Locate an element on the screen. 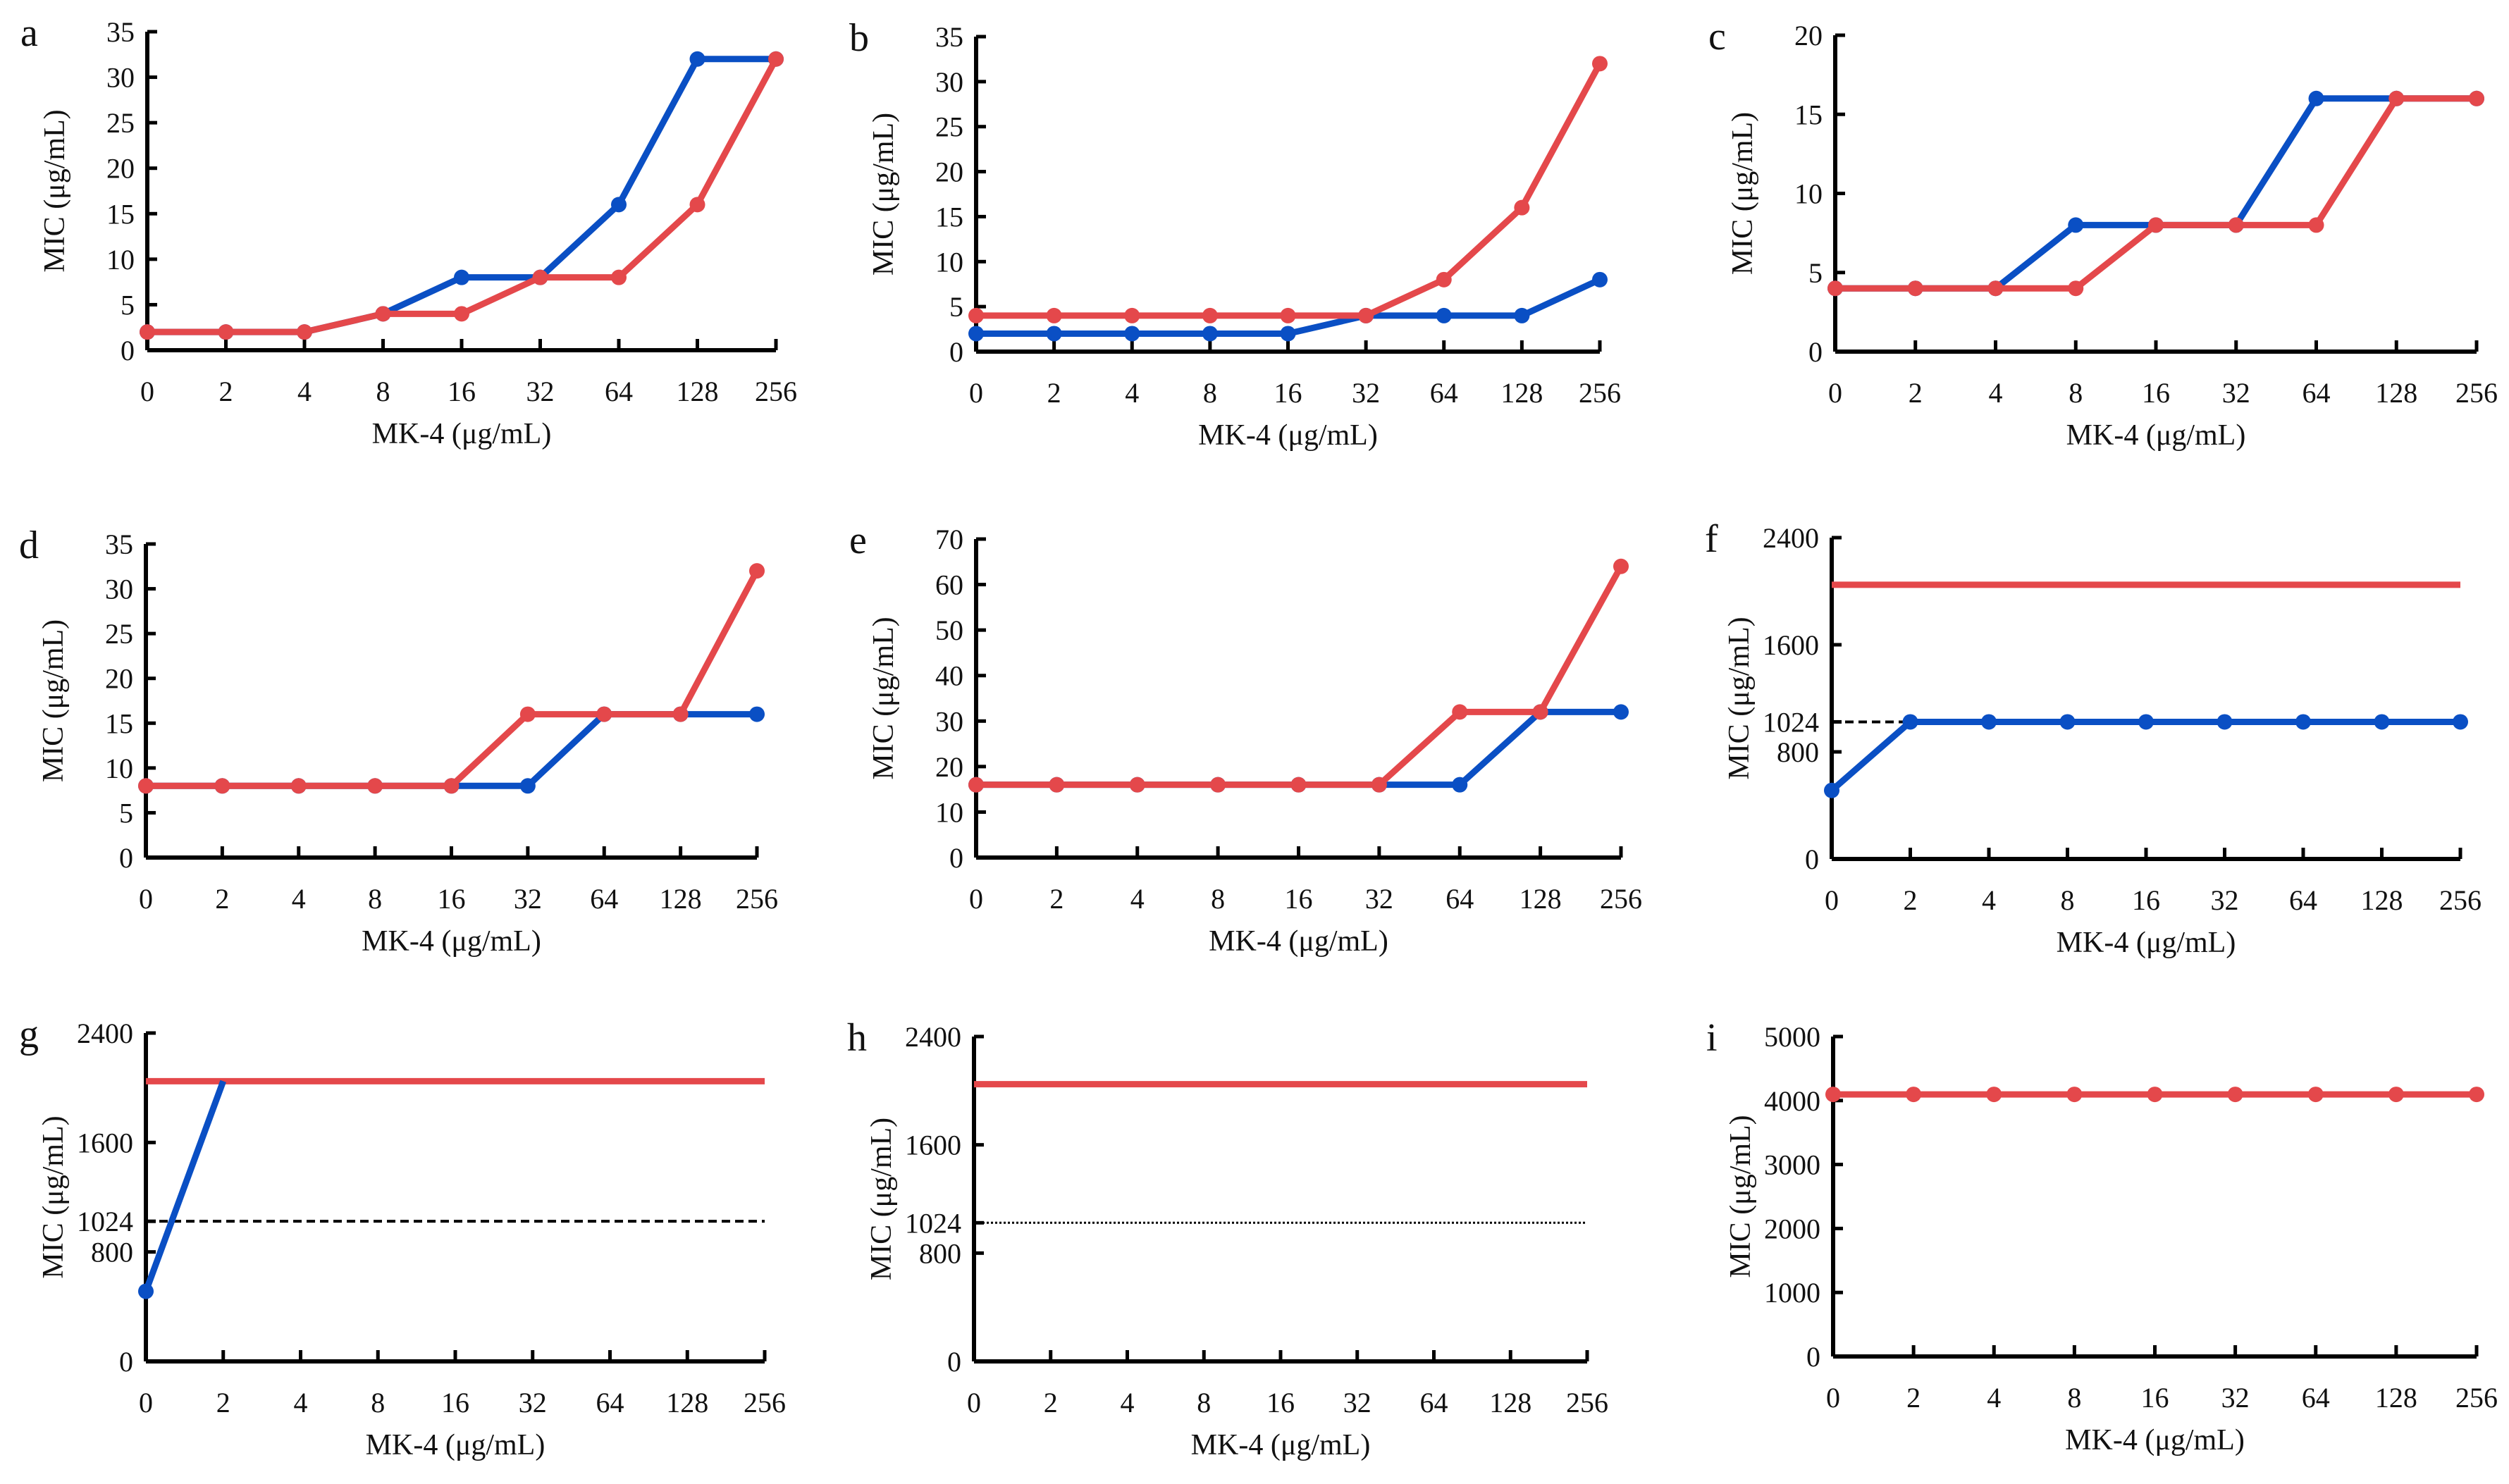  panel-label: h is located at coordinates (857, 1038).